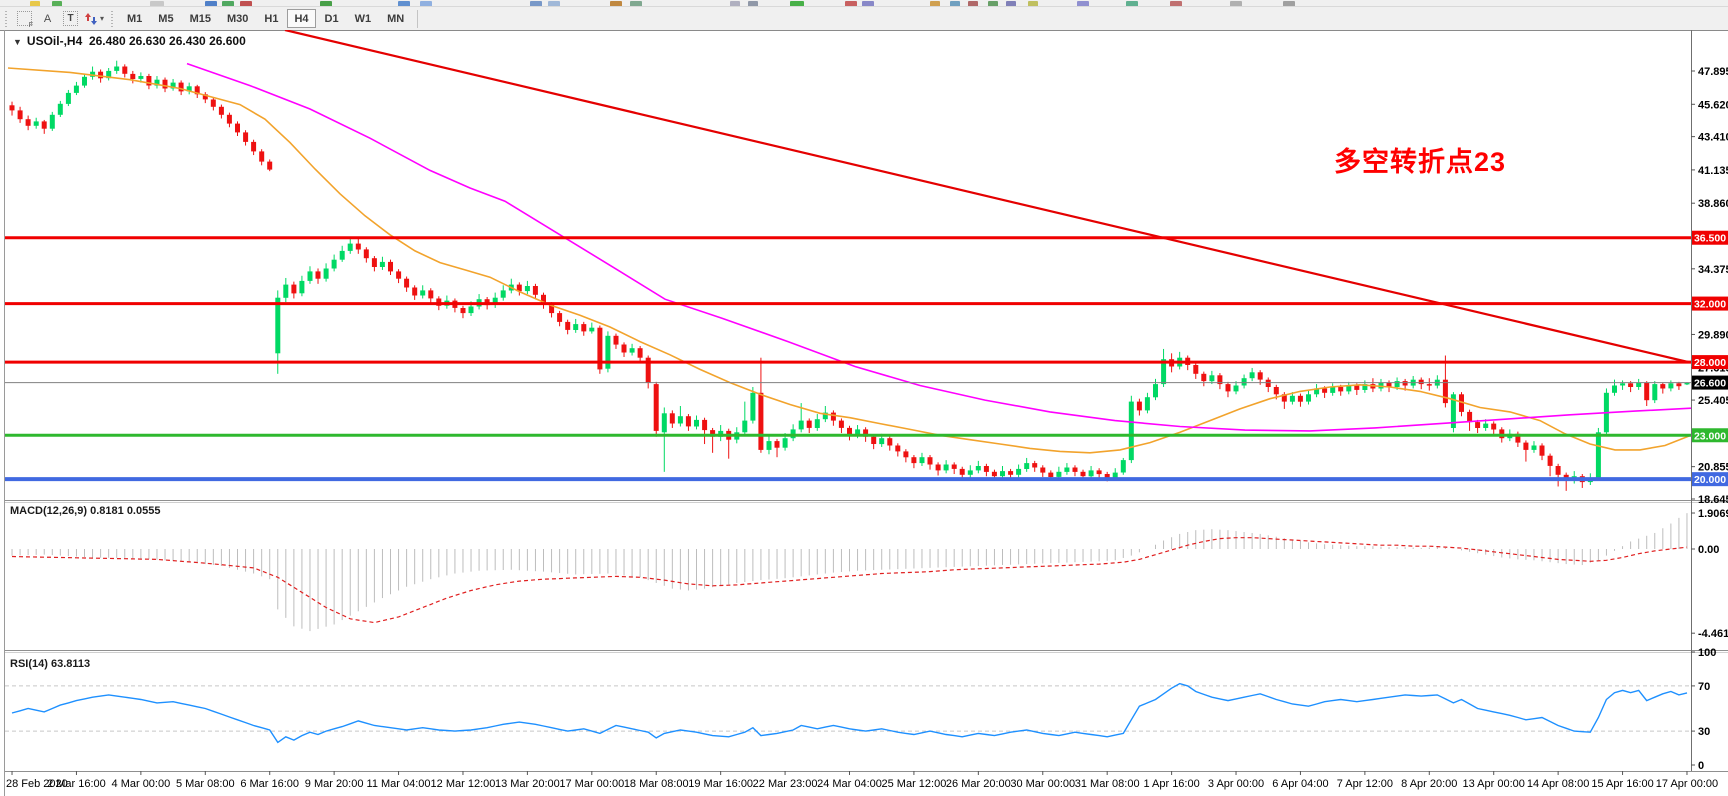 This screenshot has height=796, width=1728. I want to click on textbox-tool-button: T, so click(70, 18).